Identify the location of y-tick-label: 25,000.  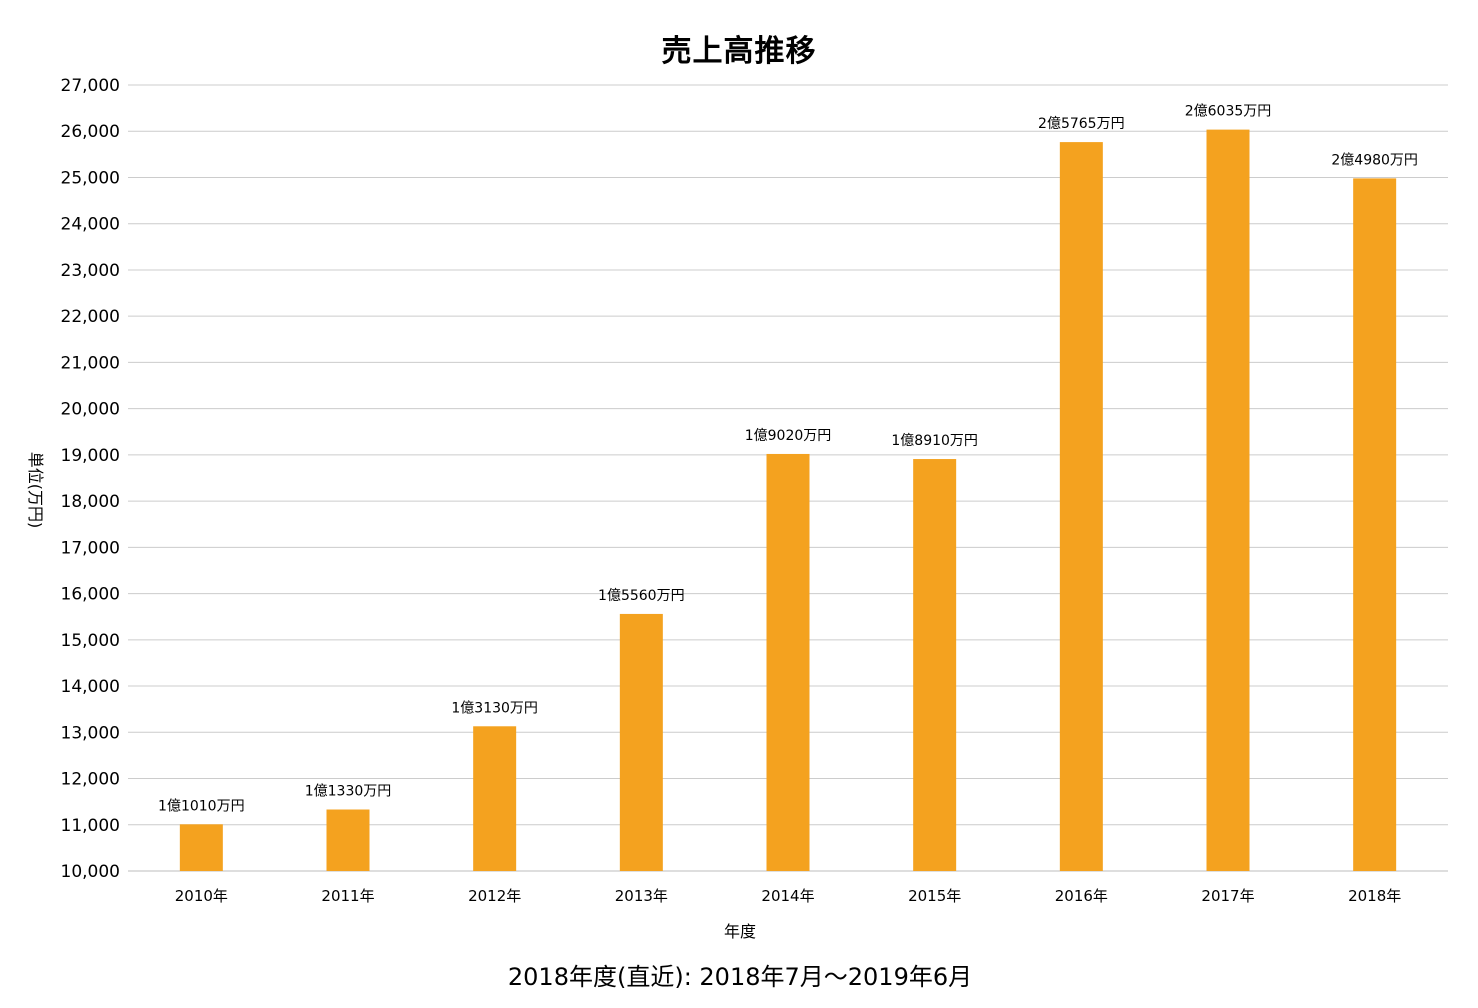
(90, 178).